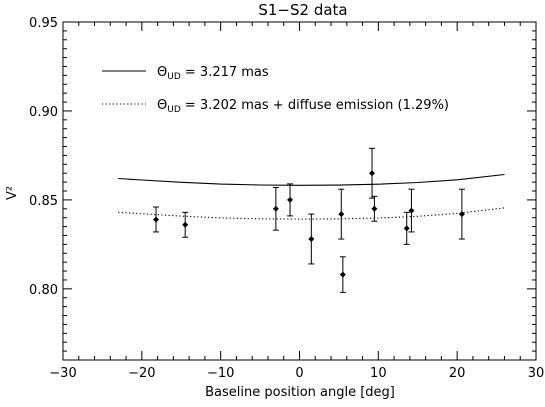 The width and height of the screenshot is (545, 407). Describe the element at coordinates (62, 373) in the screenshot. I see `x-tick-label: −30` at that location.